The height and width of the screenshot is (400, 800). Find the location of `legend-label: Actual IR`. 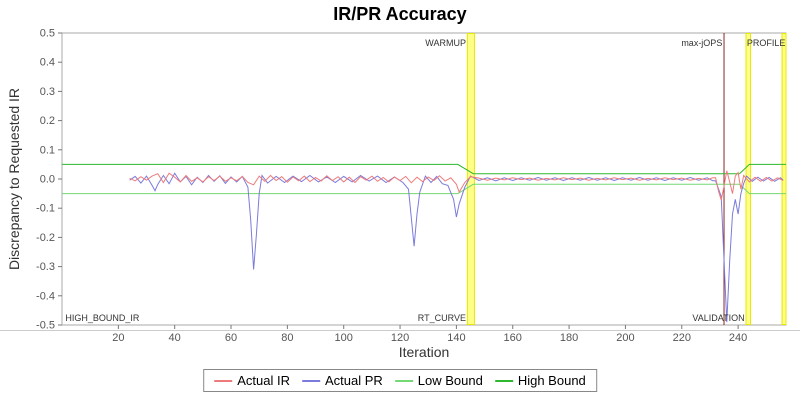

legend-label: Actual IR is located at coordinates (263, 380).